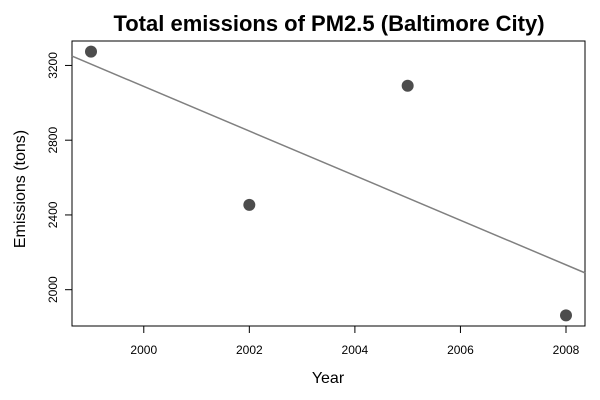 The height and width of the screenshot is (400, 600). I want to click on x-tick-label: 2004, so click(355, 350).